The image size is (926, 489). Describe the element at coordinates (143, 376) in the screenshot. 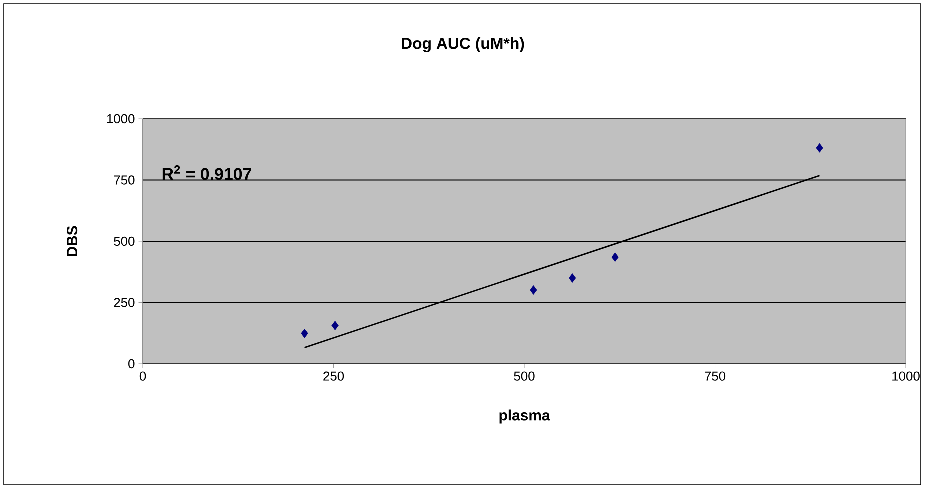

I see `x-tick-label: 0` at that location.